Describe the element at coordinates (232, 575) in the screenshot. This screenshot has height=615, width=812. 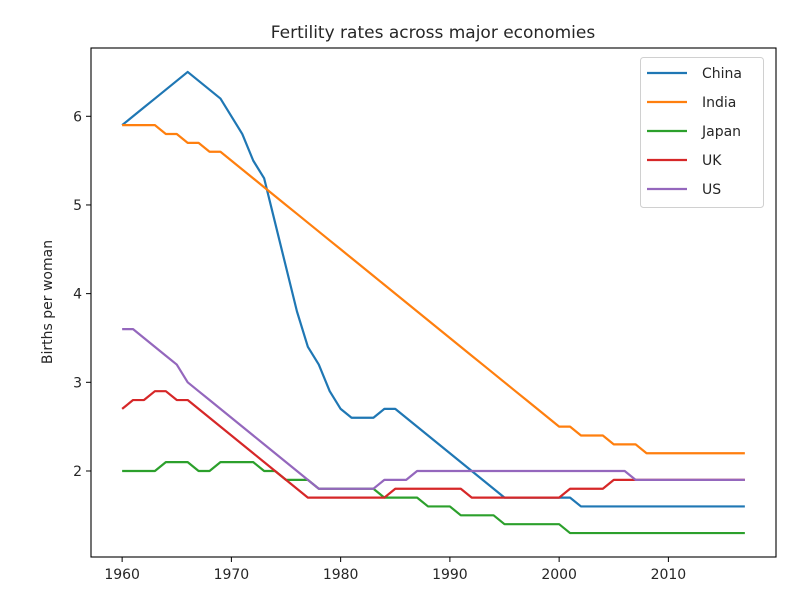
I see `x-tick-label: 1970` at that location.